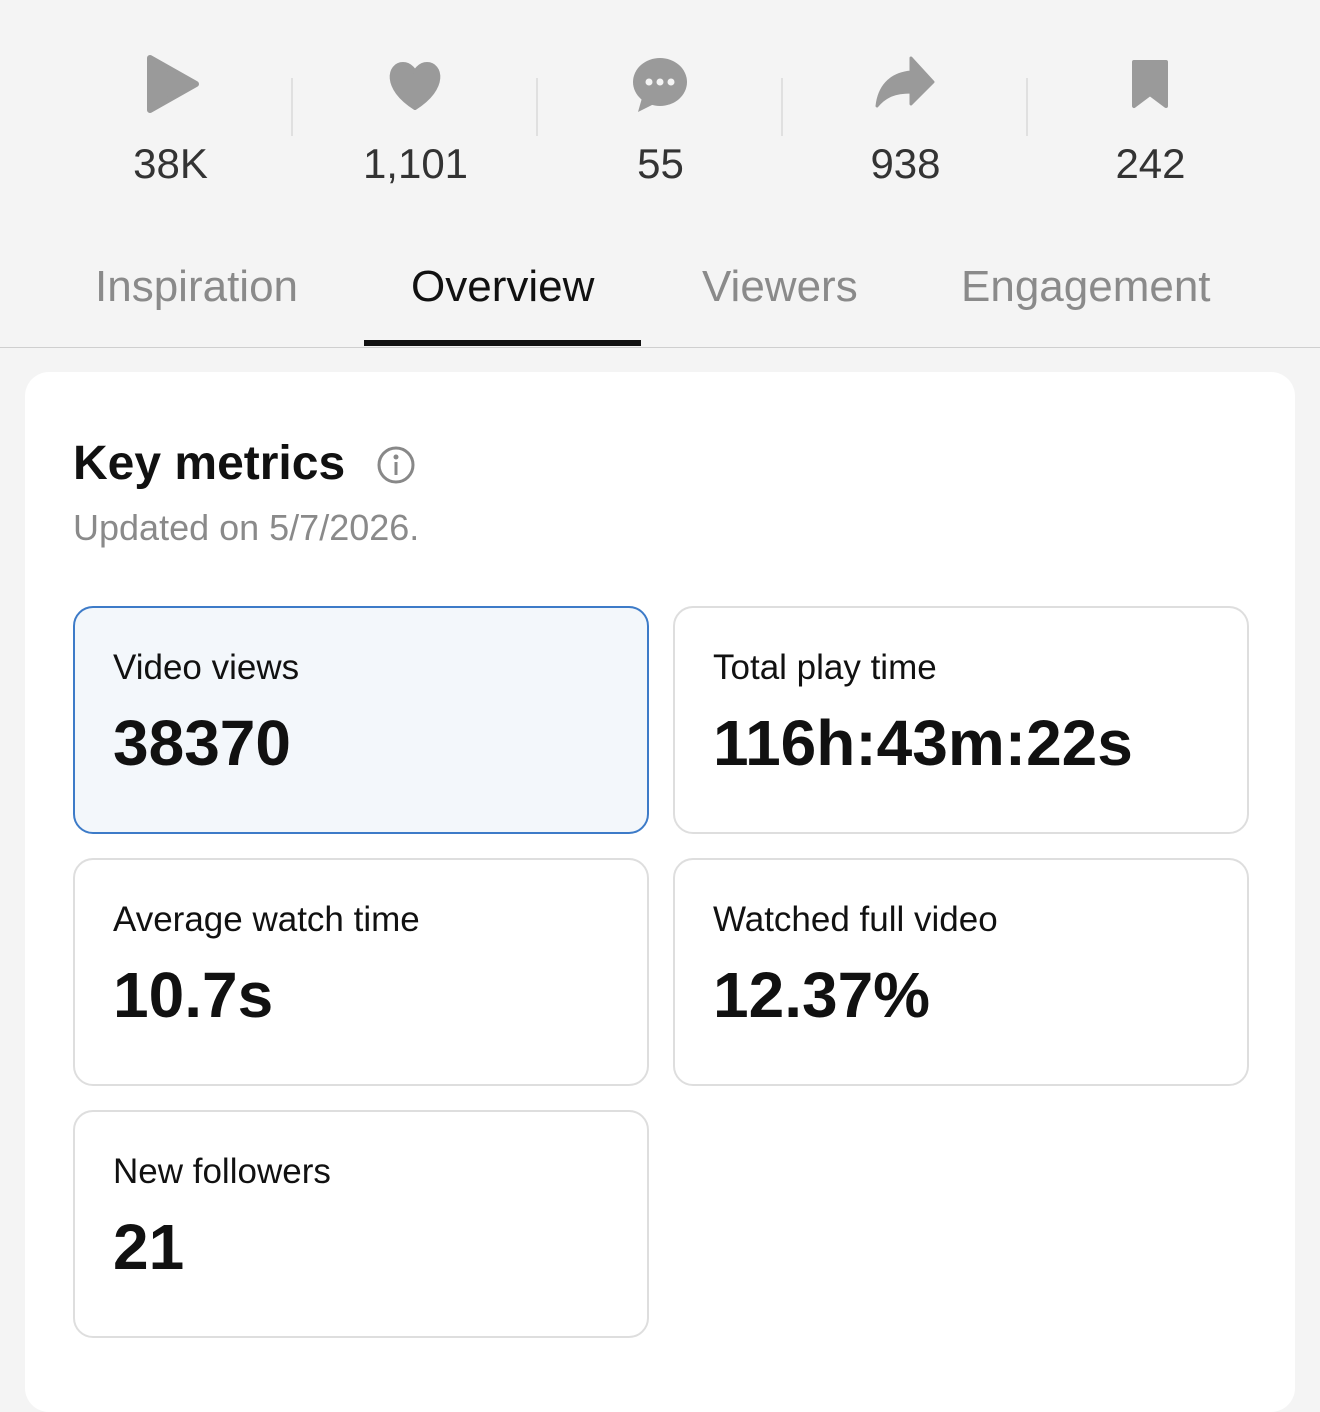 The height and width of the screenshot is (1412, 1320). Describe the element at coordinates (855, 919) in the screenshot. I see `metric-label: Watched full video` at that location.